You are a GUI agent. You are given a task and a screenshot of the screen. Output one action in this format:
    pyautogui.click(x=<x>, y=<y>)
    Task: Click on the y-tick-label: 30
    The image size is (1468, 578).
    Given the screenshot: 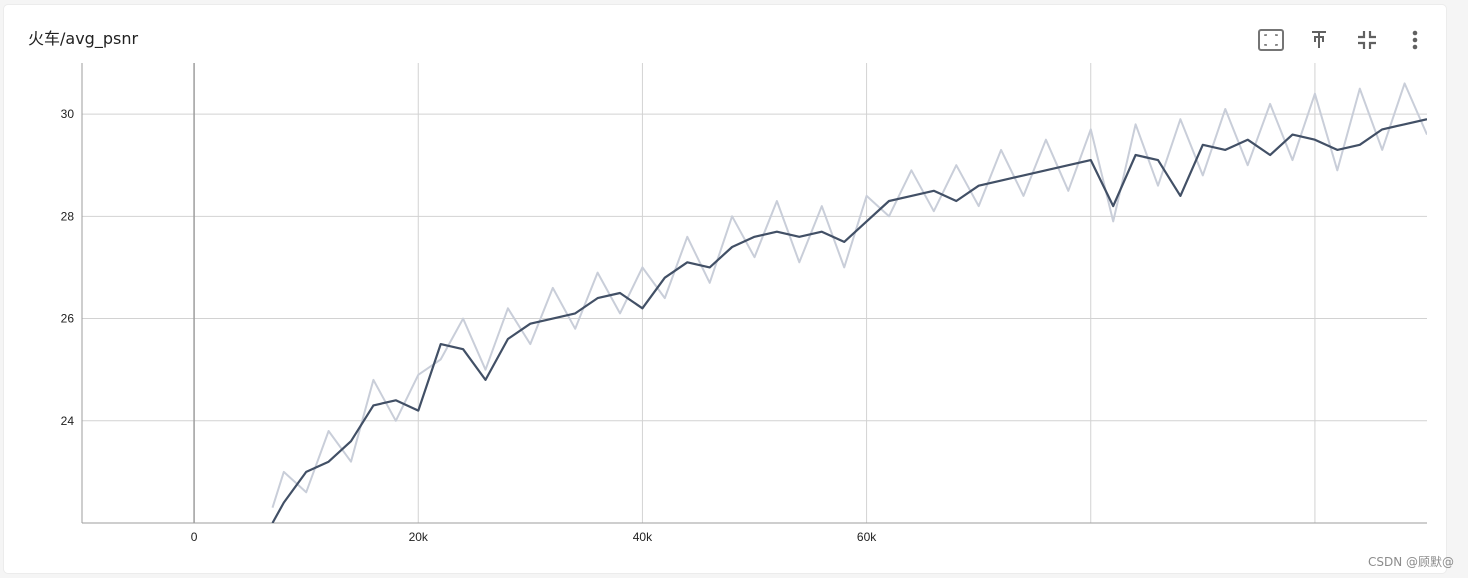 What is the action you would take?
    pyautogui.click(x=68, y=114)
    